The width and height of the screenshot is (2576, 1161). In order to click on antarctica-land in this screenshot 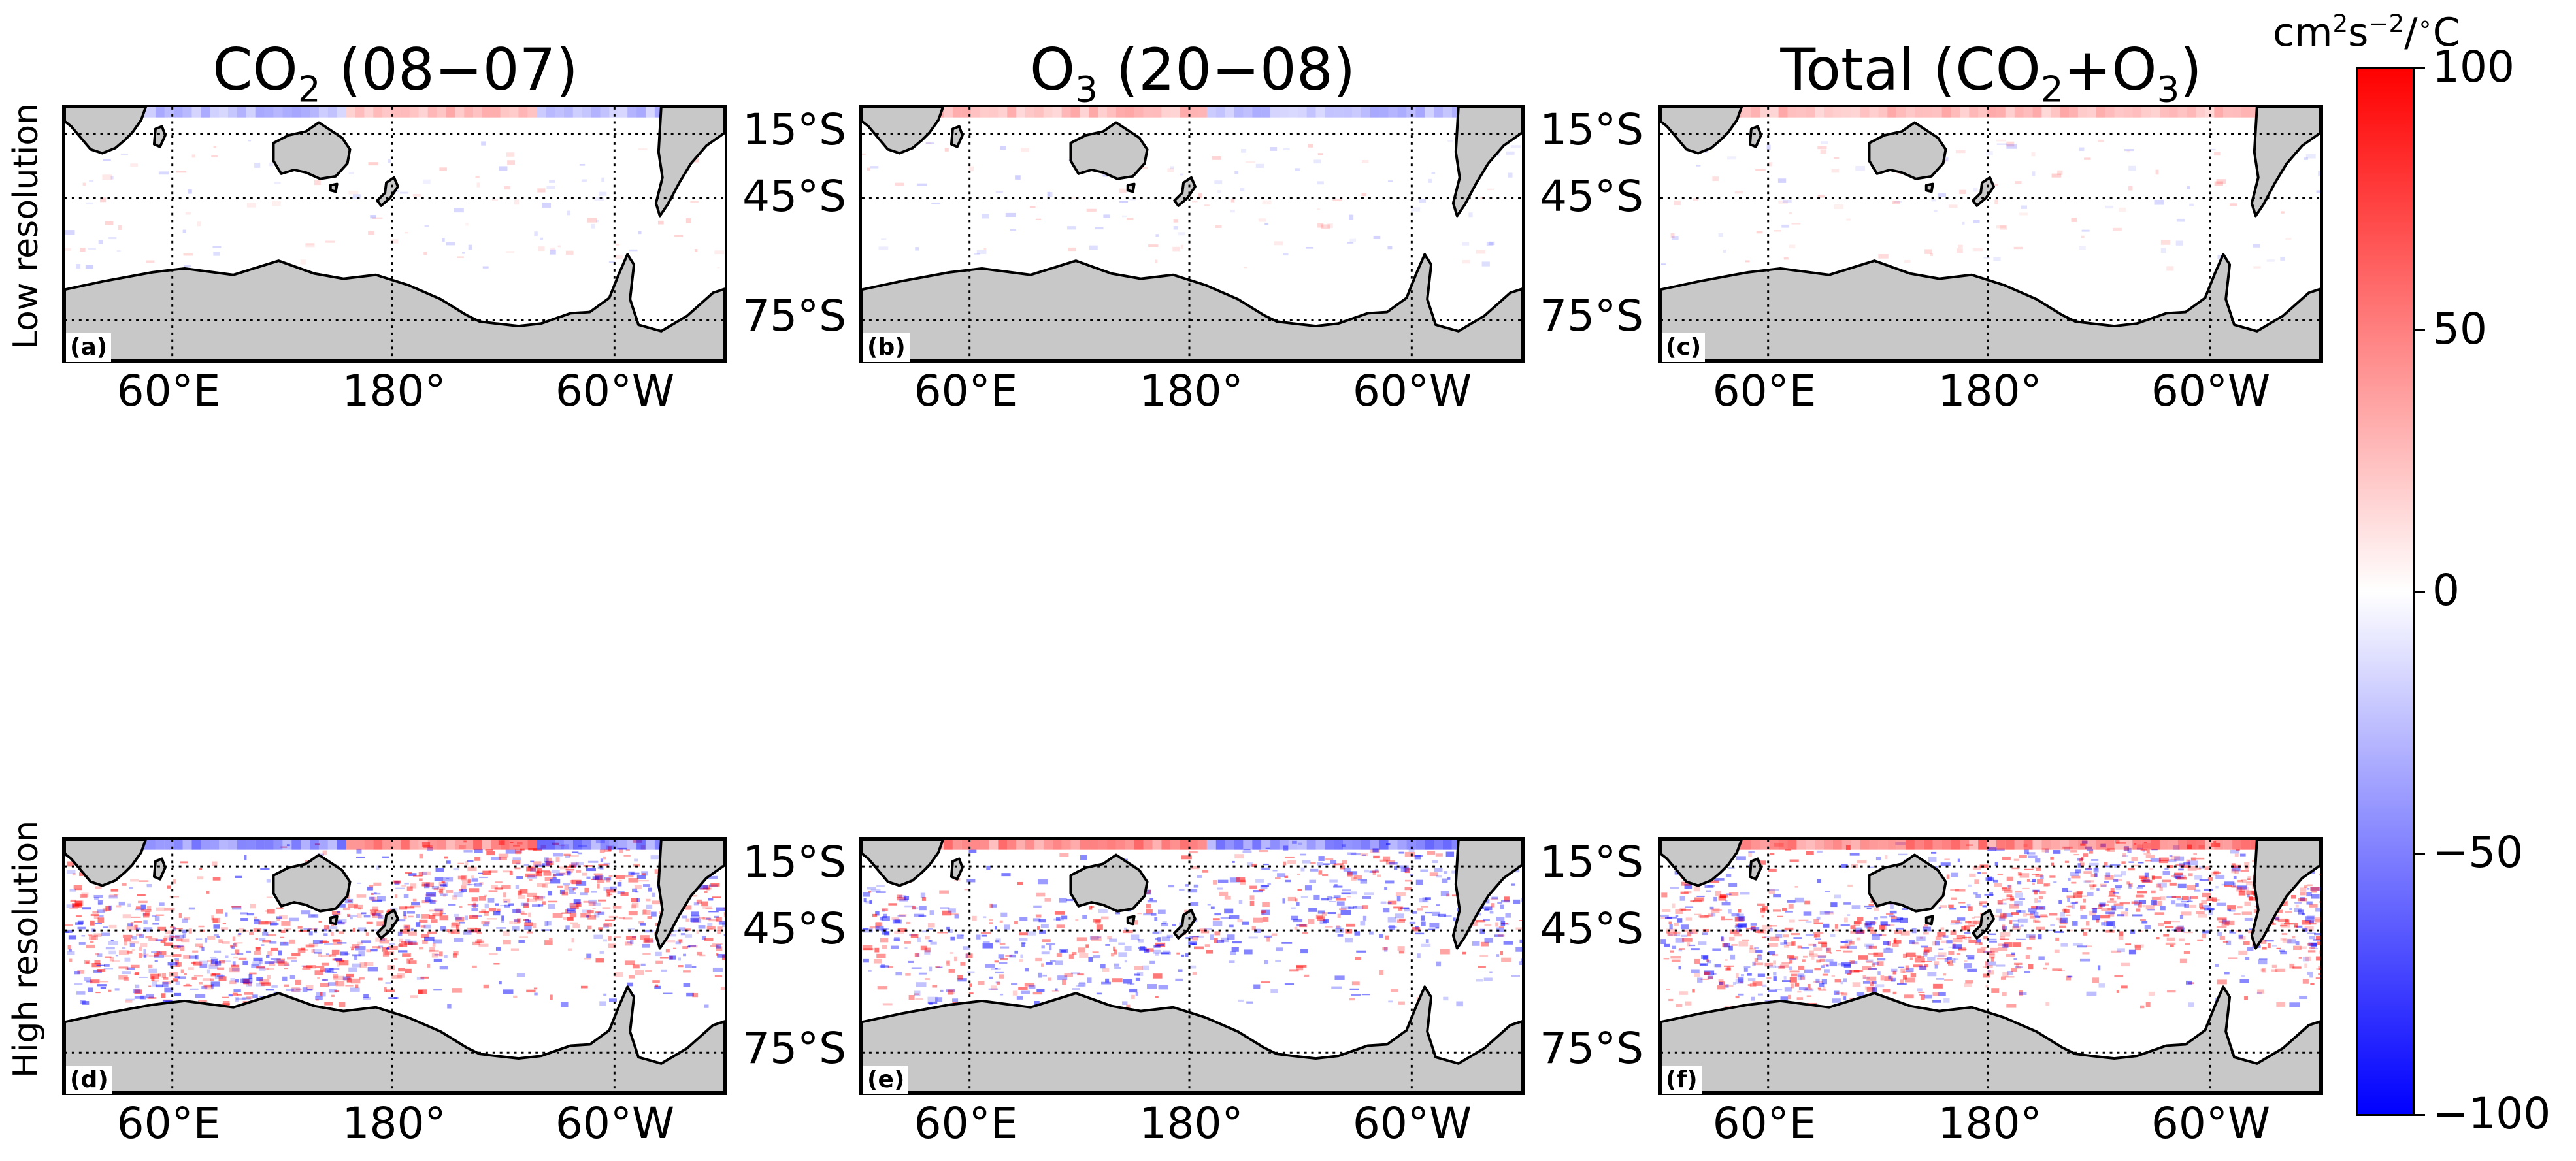, I will do `click(1192, 1038)`.